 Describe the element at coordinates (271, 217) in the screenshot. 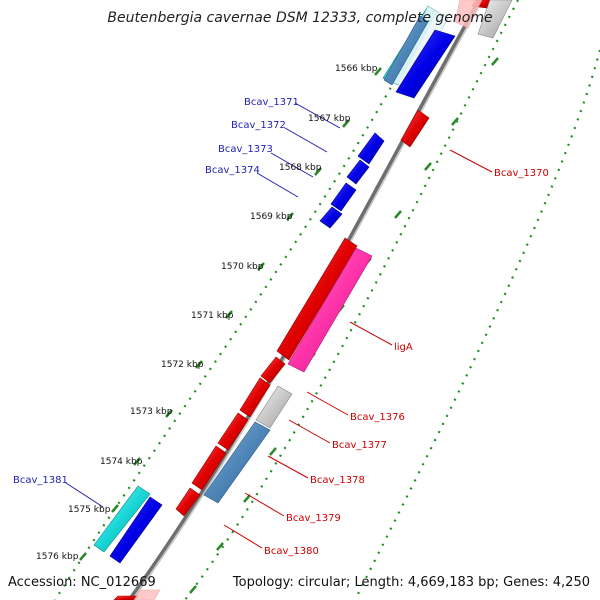

I see `kbp-label-1569: 1569 kbp` at that location.